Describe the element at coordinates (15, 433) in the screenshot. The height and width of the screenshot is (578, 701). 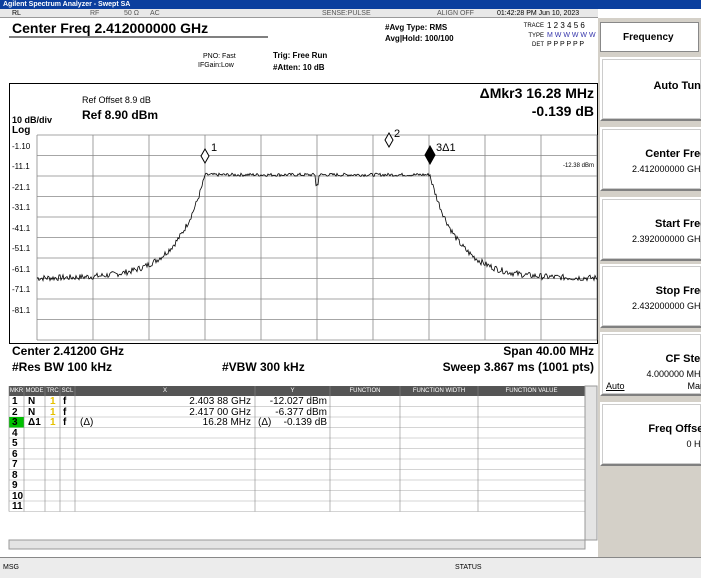
I see `label: 4` at that location.